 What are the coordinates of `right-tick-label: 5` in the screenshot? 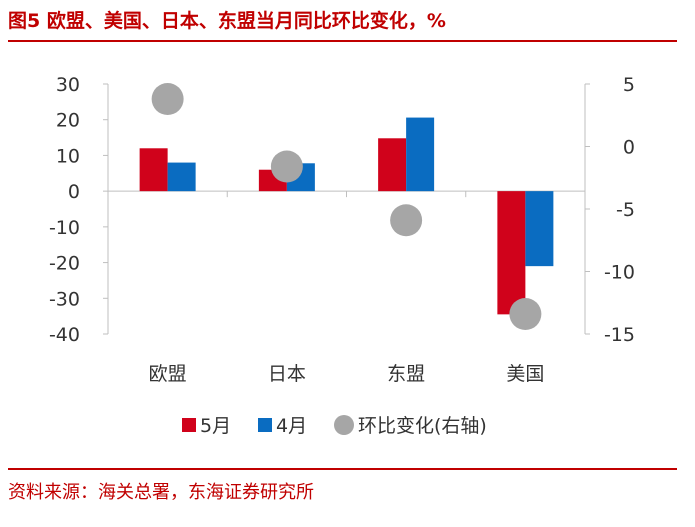 It's located at (629, 85).